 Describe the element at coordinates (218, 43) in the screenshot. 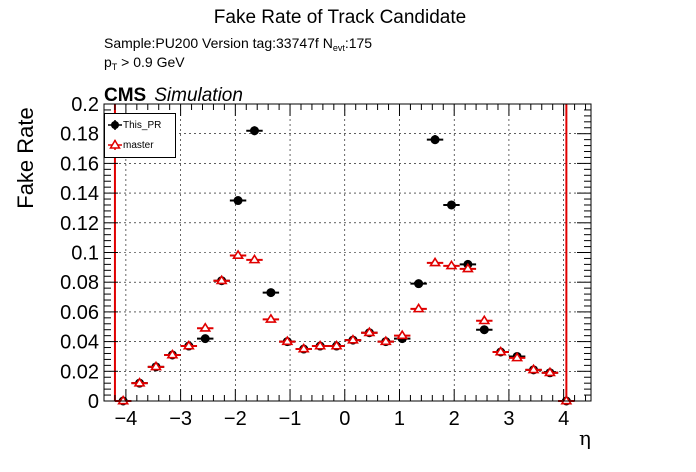

I see `sample-text: Sample:PU200 Version tag:33747f N` at that location.